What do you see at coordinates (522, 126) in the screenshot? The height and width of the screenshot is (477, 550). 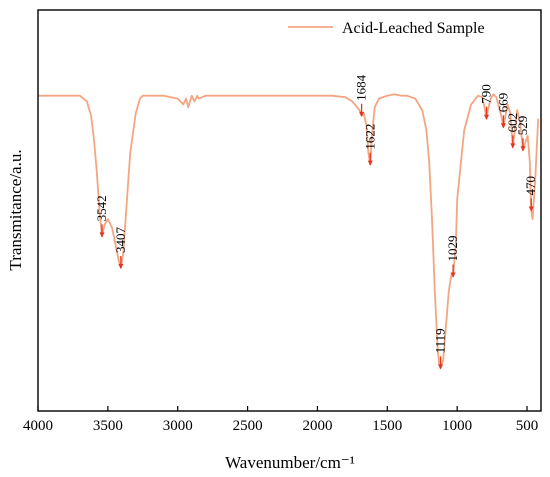 I see `peak-label-529: 529` at bounding box center [522, 126].